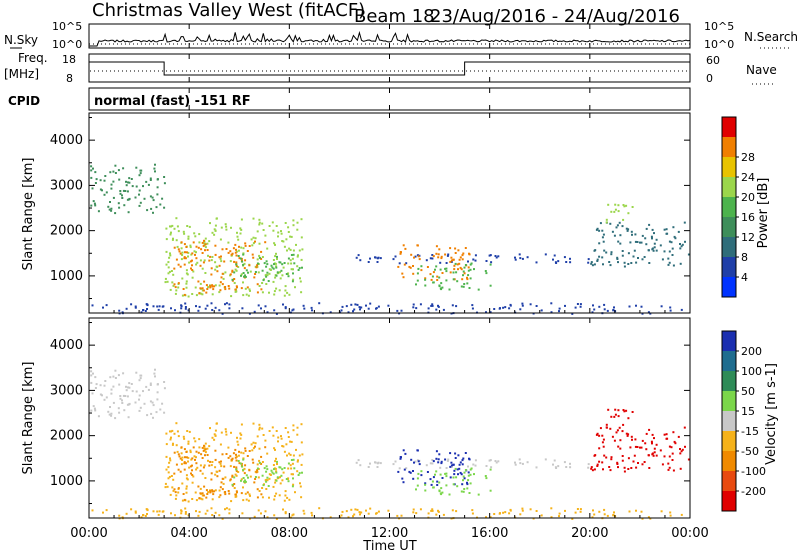 This screenshot has width=800, height=554. What do you see at coordinates (21, 40) in the screenshot?
I see `noise-left-label: N.Sky` at bounding box center [21, 40].